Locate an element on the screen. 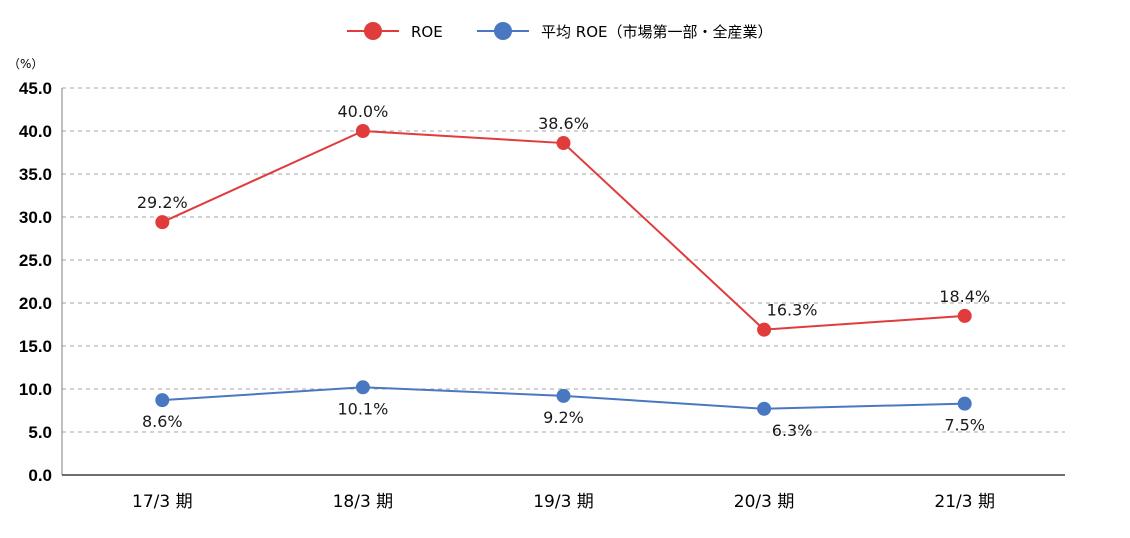 Image resolution: width=1130 pixels, height=538 pixels. data-label: 38.6% is located at coordinates (563, 123).